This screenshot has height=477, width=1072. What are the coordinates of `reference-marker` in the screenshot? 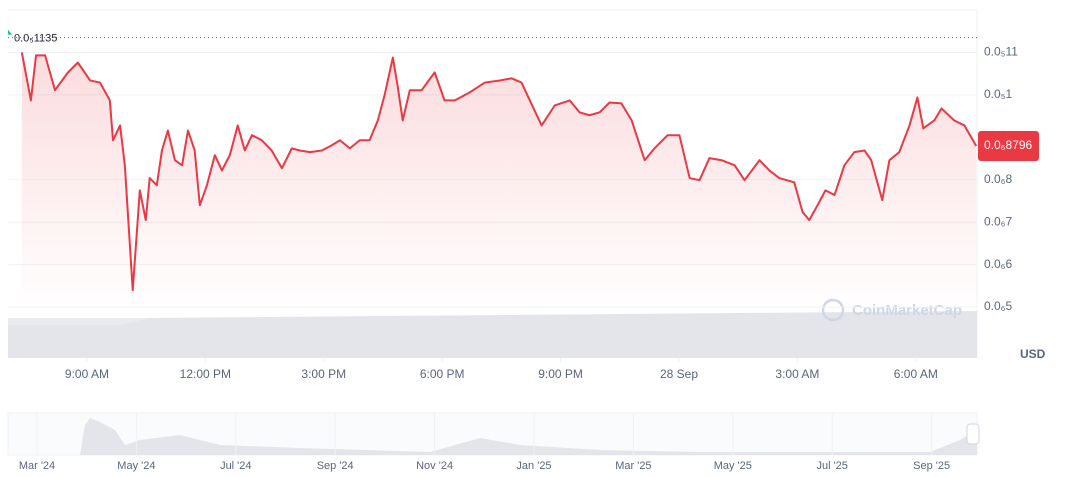 It's located at (10, 32).